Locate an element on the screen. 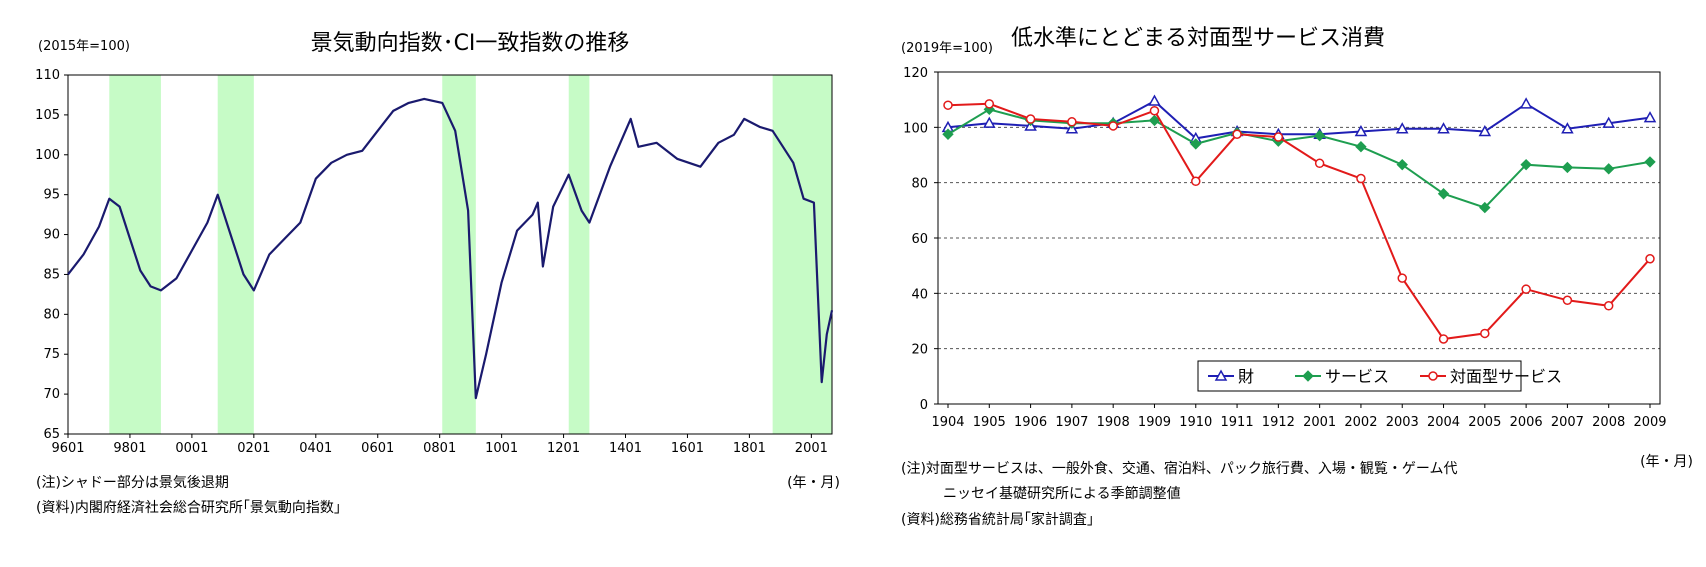 This screenshot has height=567, width=1706. x-tick-label: 2005 is located at coordinates (1484, 422).